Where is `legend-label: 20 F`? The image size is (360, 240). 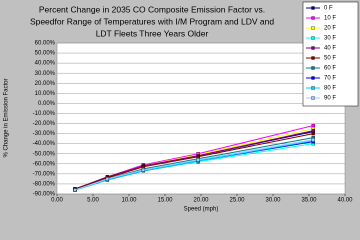 legend-label: 20 F is located at coordinates (330, 29).